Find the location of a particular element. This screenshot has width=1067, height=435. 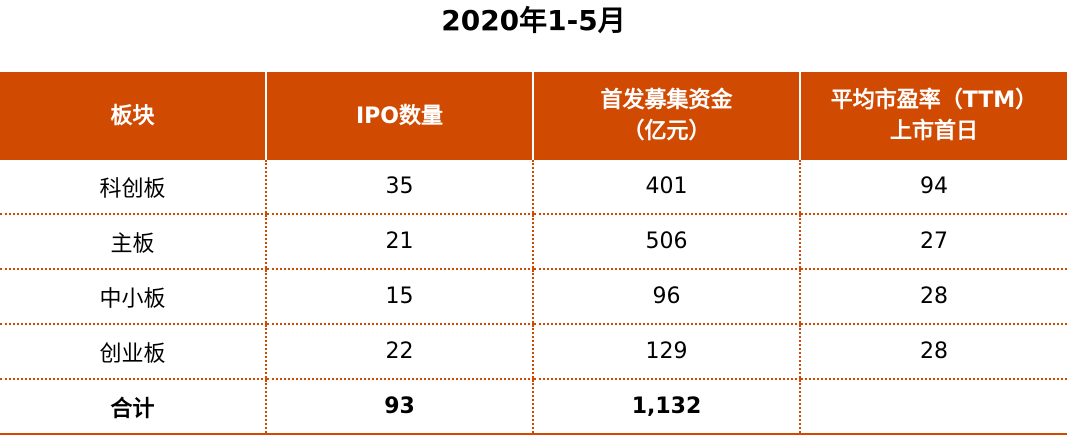

header-avg-pe-sub: 上市首日 is located at coordinates (933, 131).